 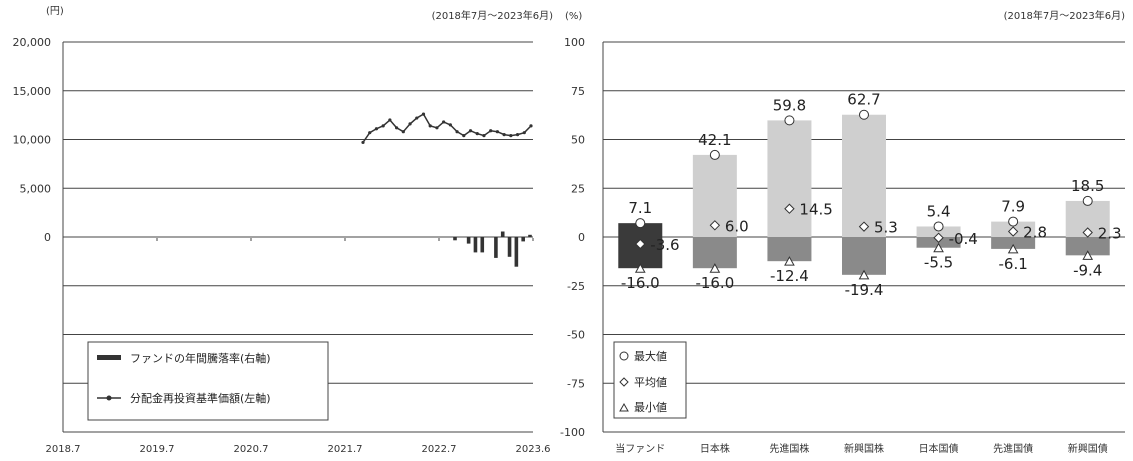 I want to click on left-x-tick-label: 2019.7, so click(x=157, y=449).